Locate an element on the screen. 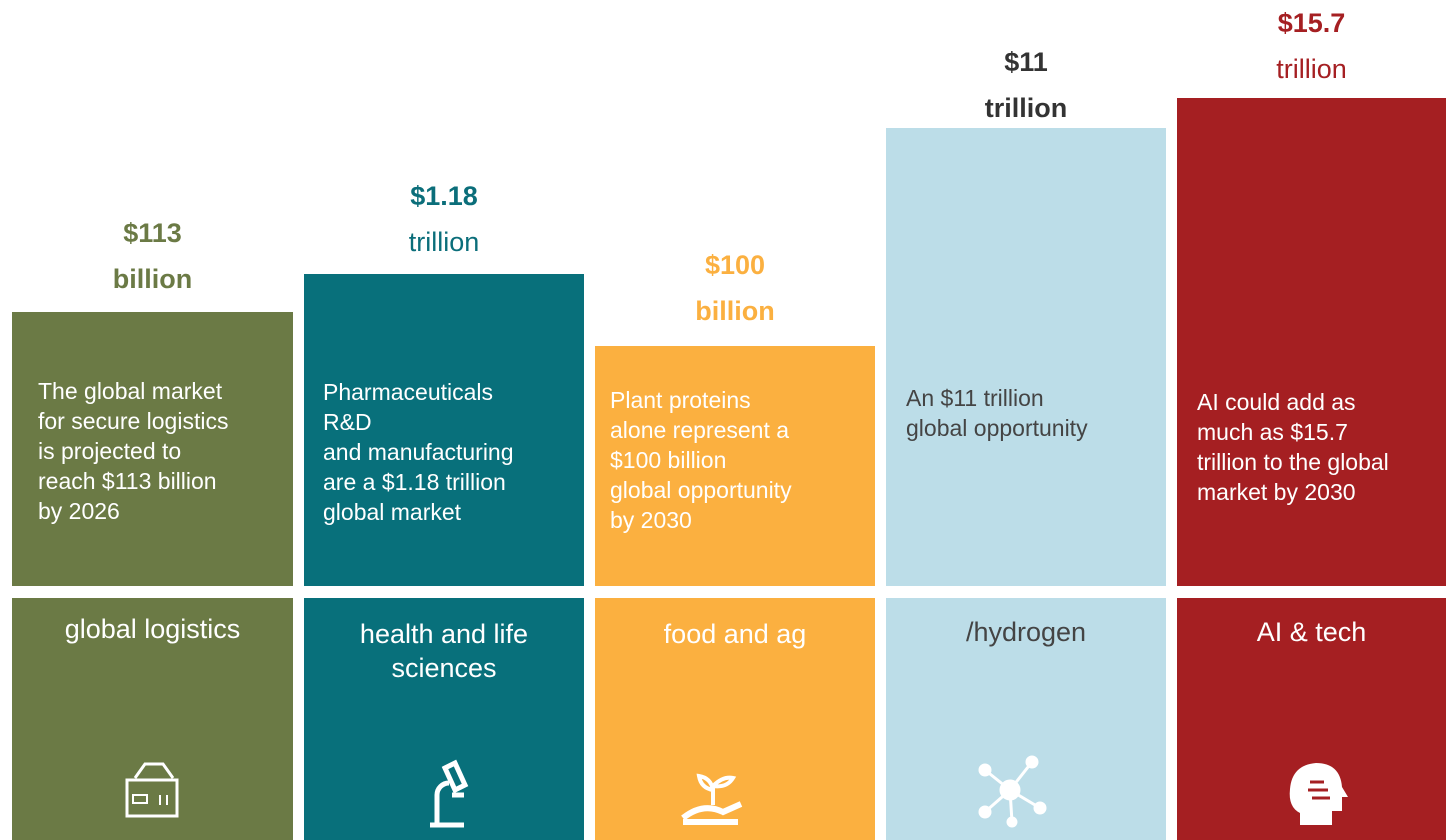 The image size is (1446, 840). column-description: reach $113 billion is located at coordinates (127, 481).